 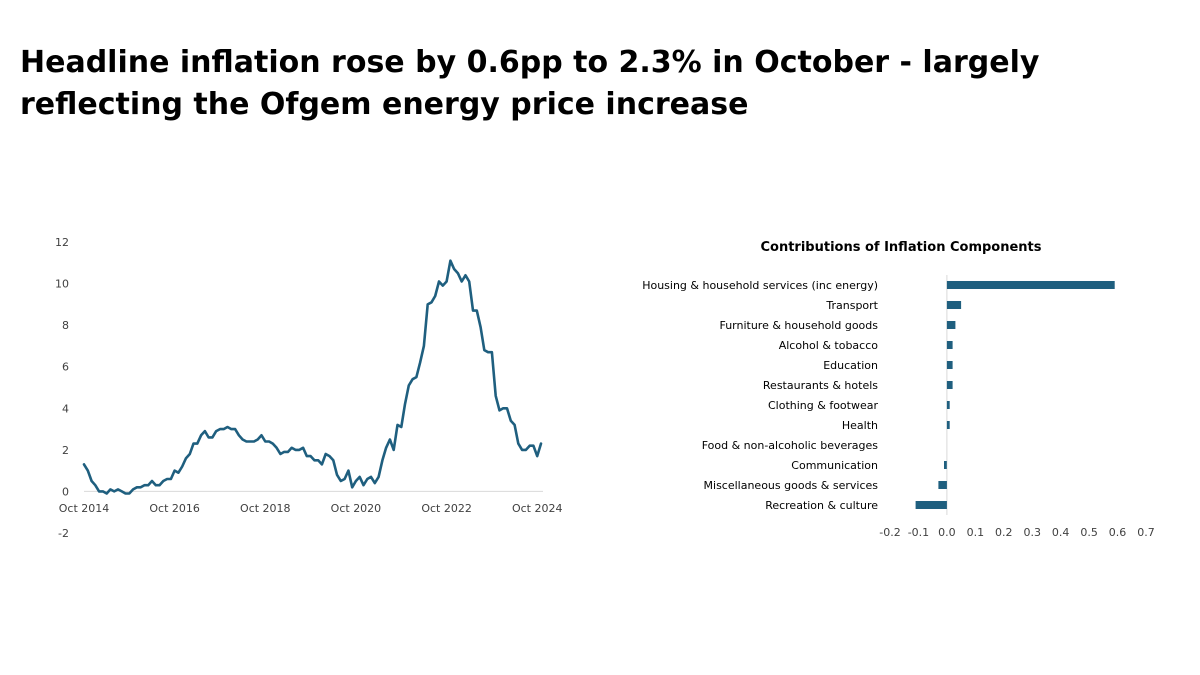 I want to click on x-tick-label: 0.1, so click(x=976, y=532).